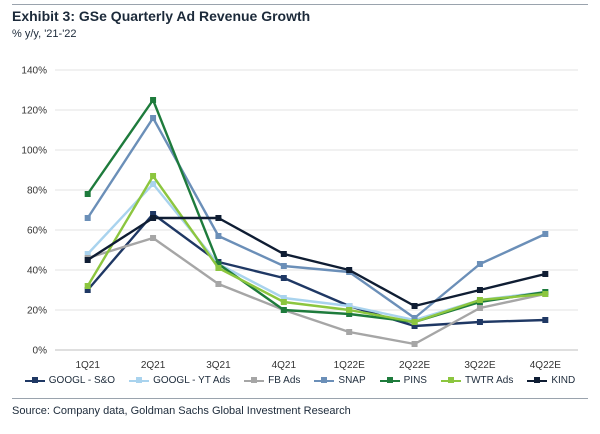 The height and width of the screenshot is (434, 600). What do you see at coordinates (349, 365) in the screenshot?
I see `x-tick-label: 1Q22E` at bounding box center [349, 365].